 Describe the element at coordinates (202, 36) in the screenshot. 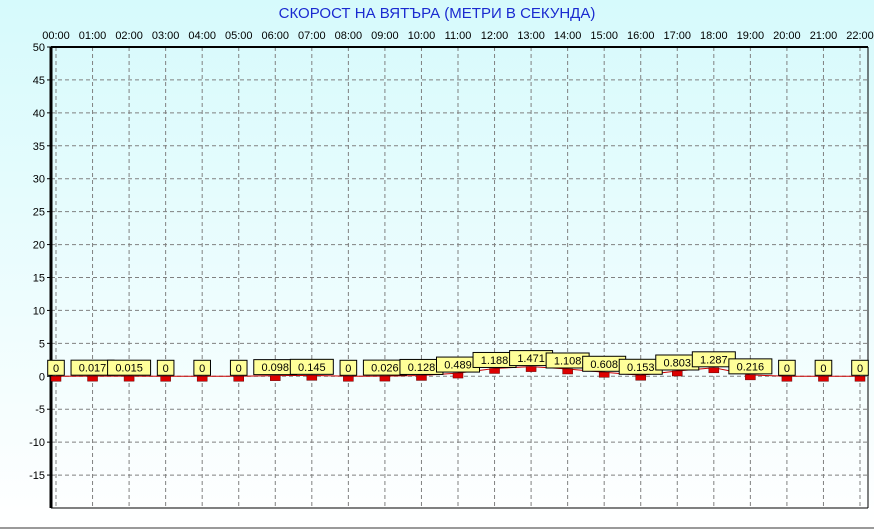

I see `x-tick-label: 04:00` at that location.